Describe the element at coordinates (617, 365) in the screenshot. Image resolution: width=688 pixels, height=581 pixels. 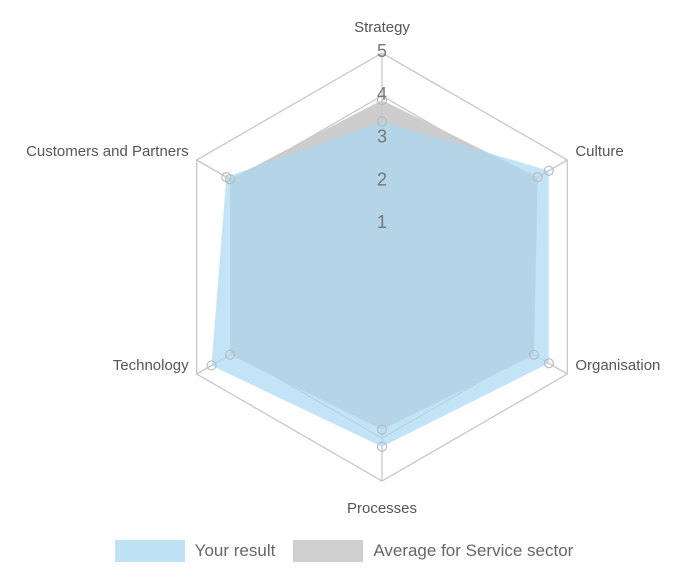
I see `axis-label: Organisation` at that location.